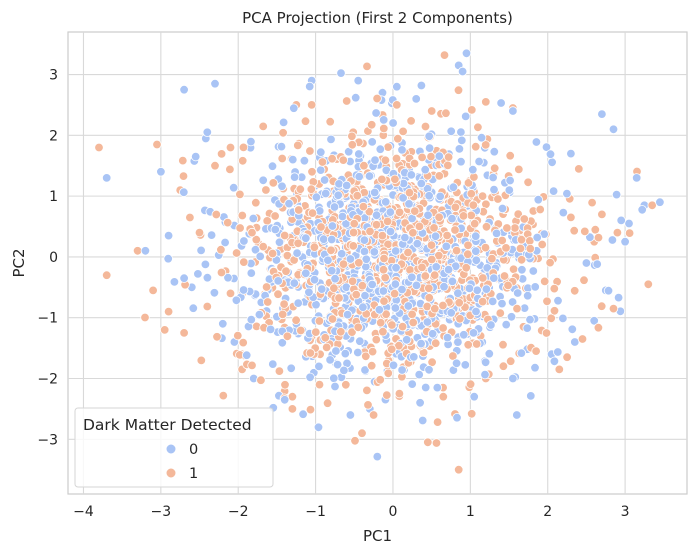  Describe the element at coordinates (377, 536) in the screenshot. I see `x-axis-label: PC1` at that location.